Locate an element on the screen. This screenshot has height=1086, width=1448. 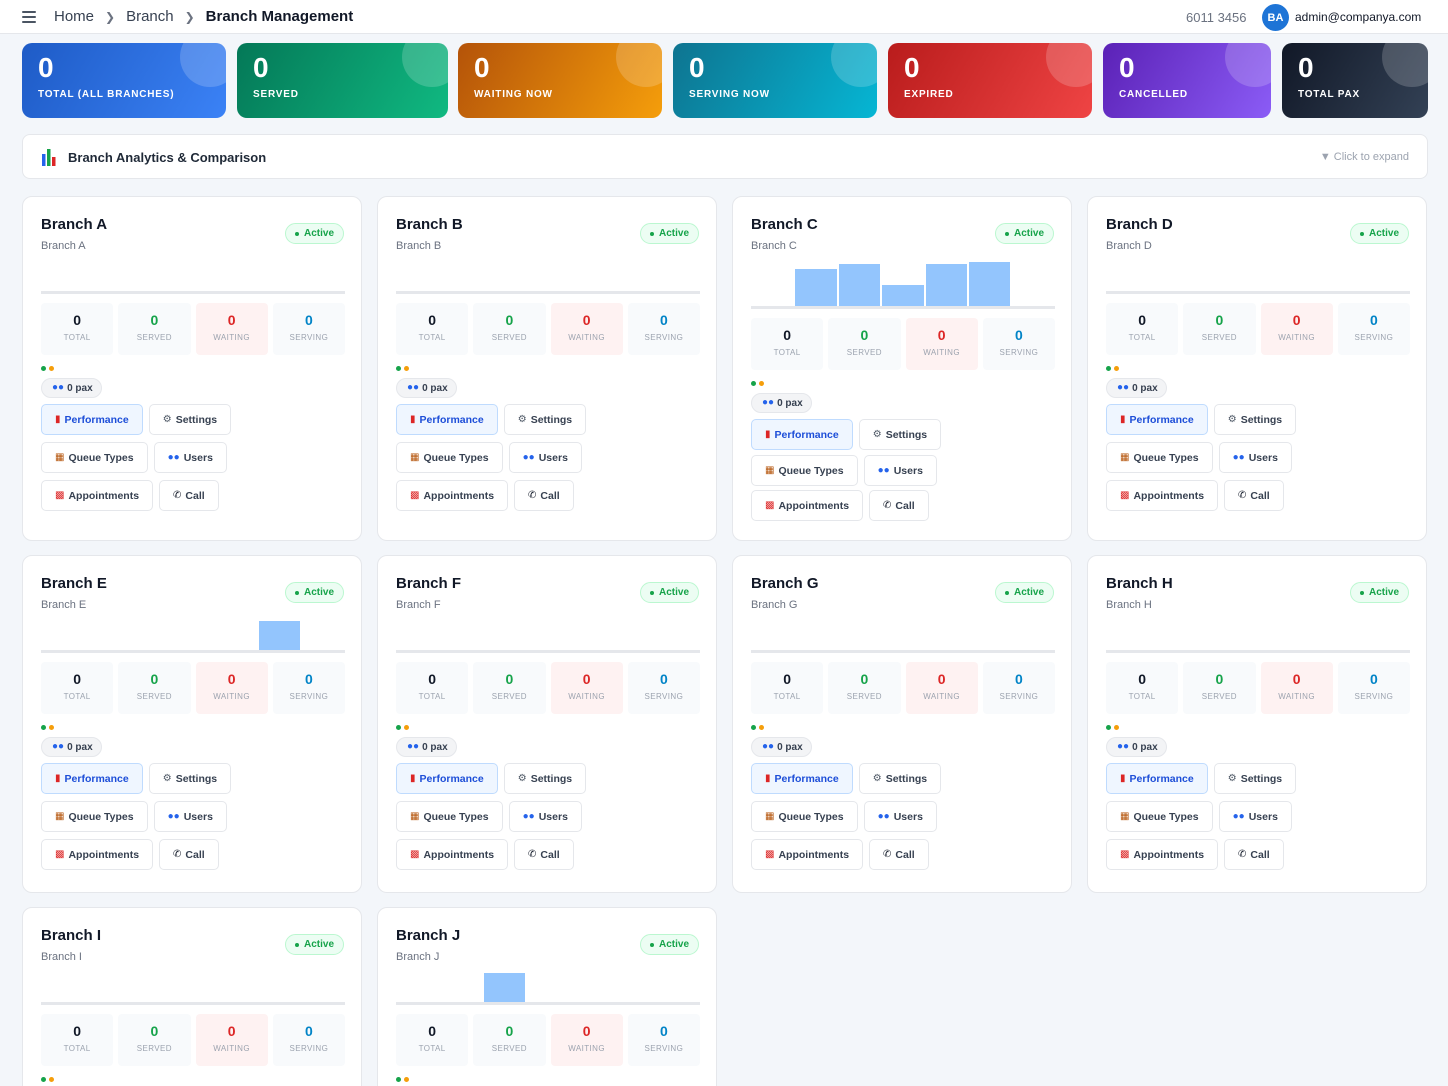
analytics-title: Branch Analytics & Comparison is located at coordinates (167, 157).